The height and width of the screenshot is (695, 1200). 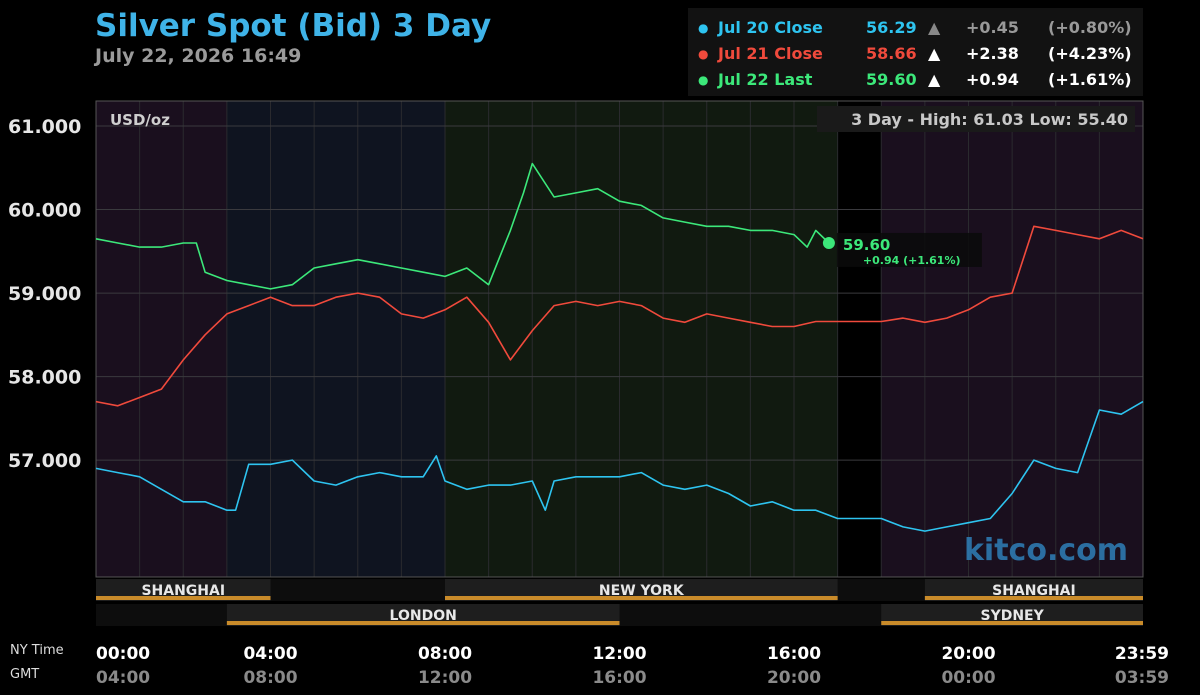 What do you see at coordinates (891, 79) in the screenshot?
I see `legend-value: 59.60` at bounding box center [891, 79].